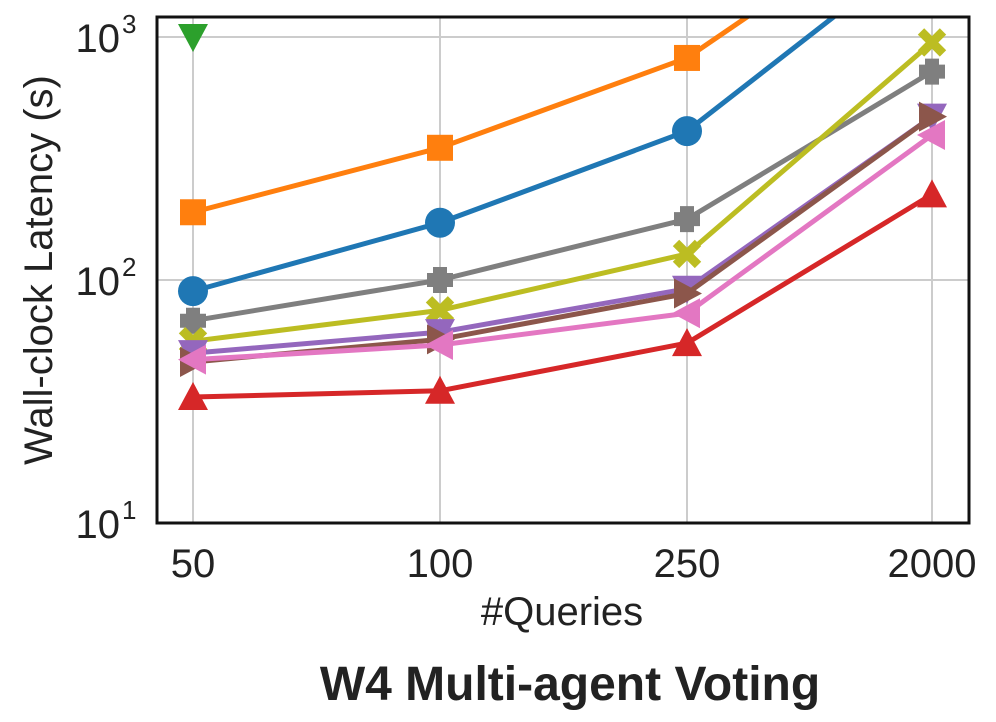  What do you see at coordinates (129, 510) in the screenshot?
I see `y-tick-exponent: 1` at bounding box center [129, 510].